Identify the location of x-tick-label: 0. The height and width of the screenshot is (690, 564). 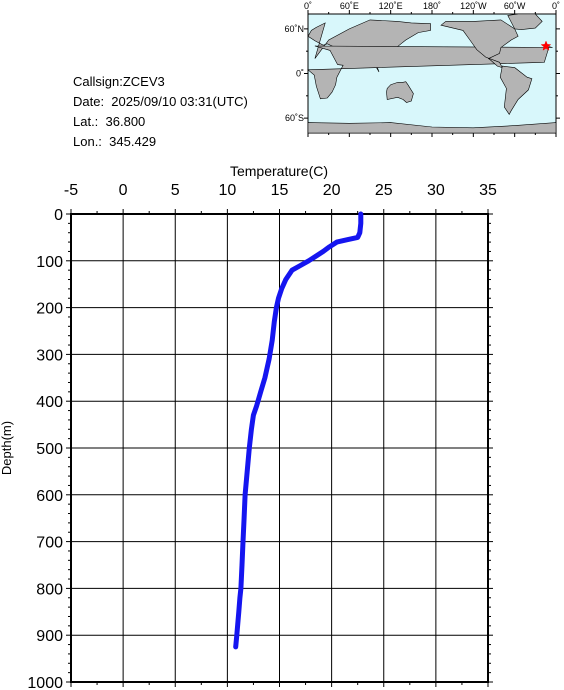
(123, 190).